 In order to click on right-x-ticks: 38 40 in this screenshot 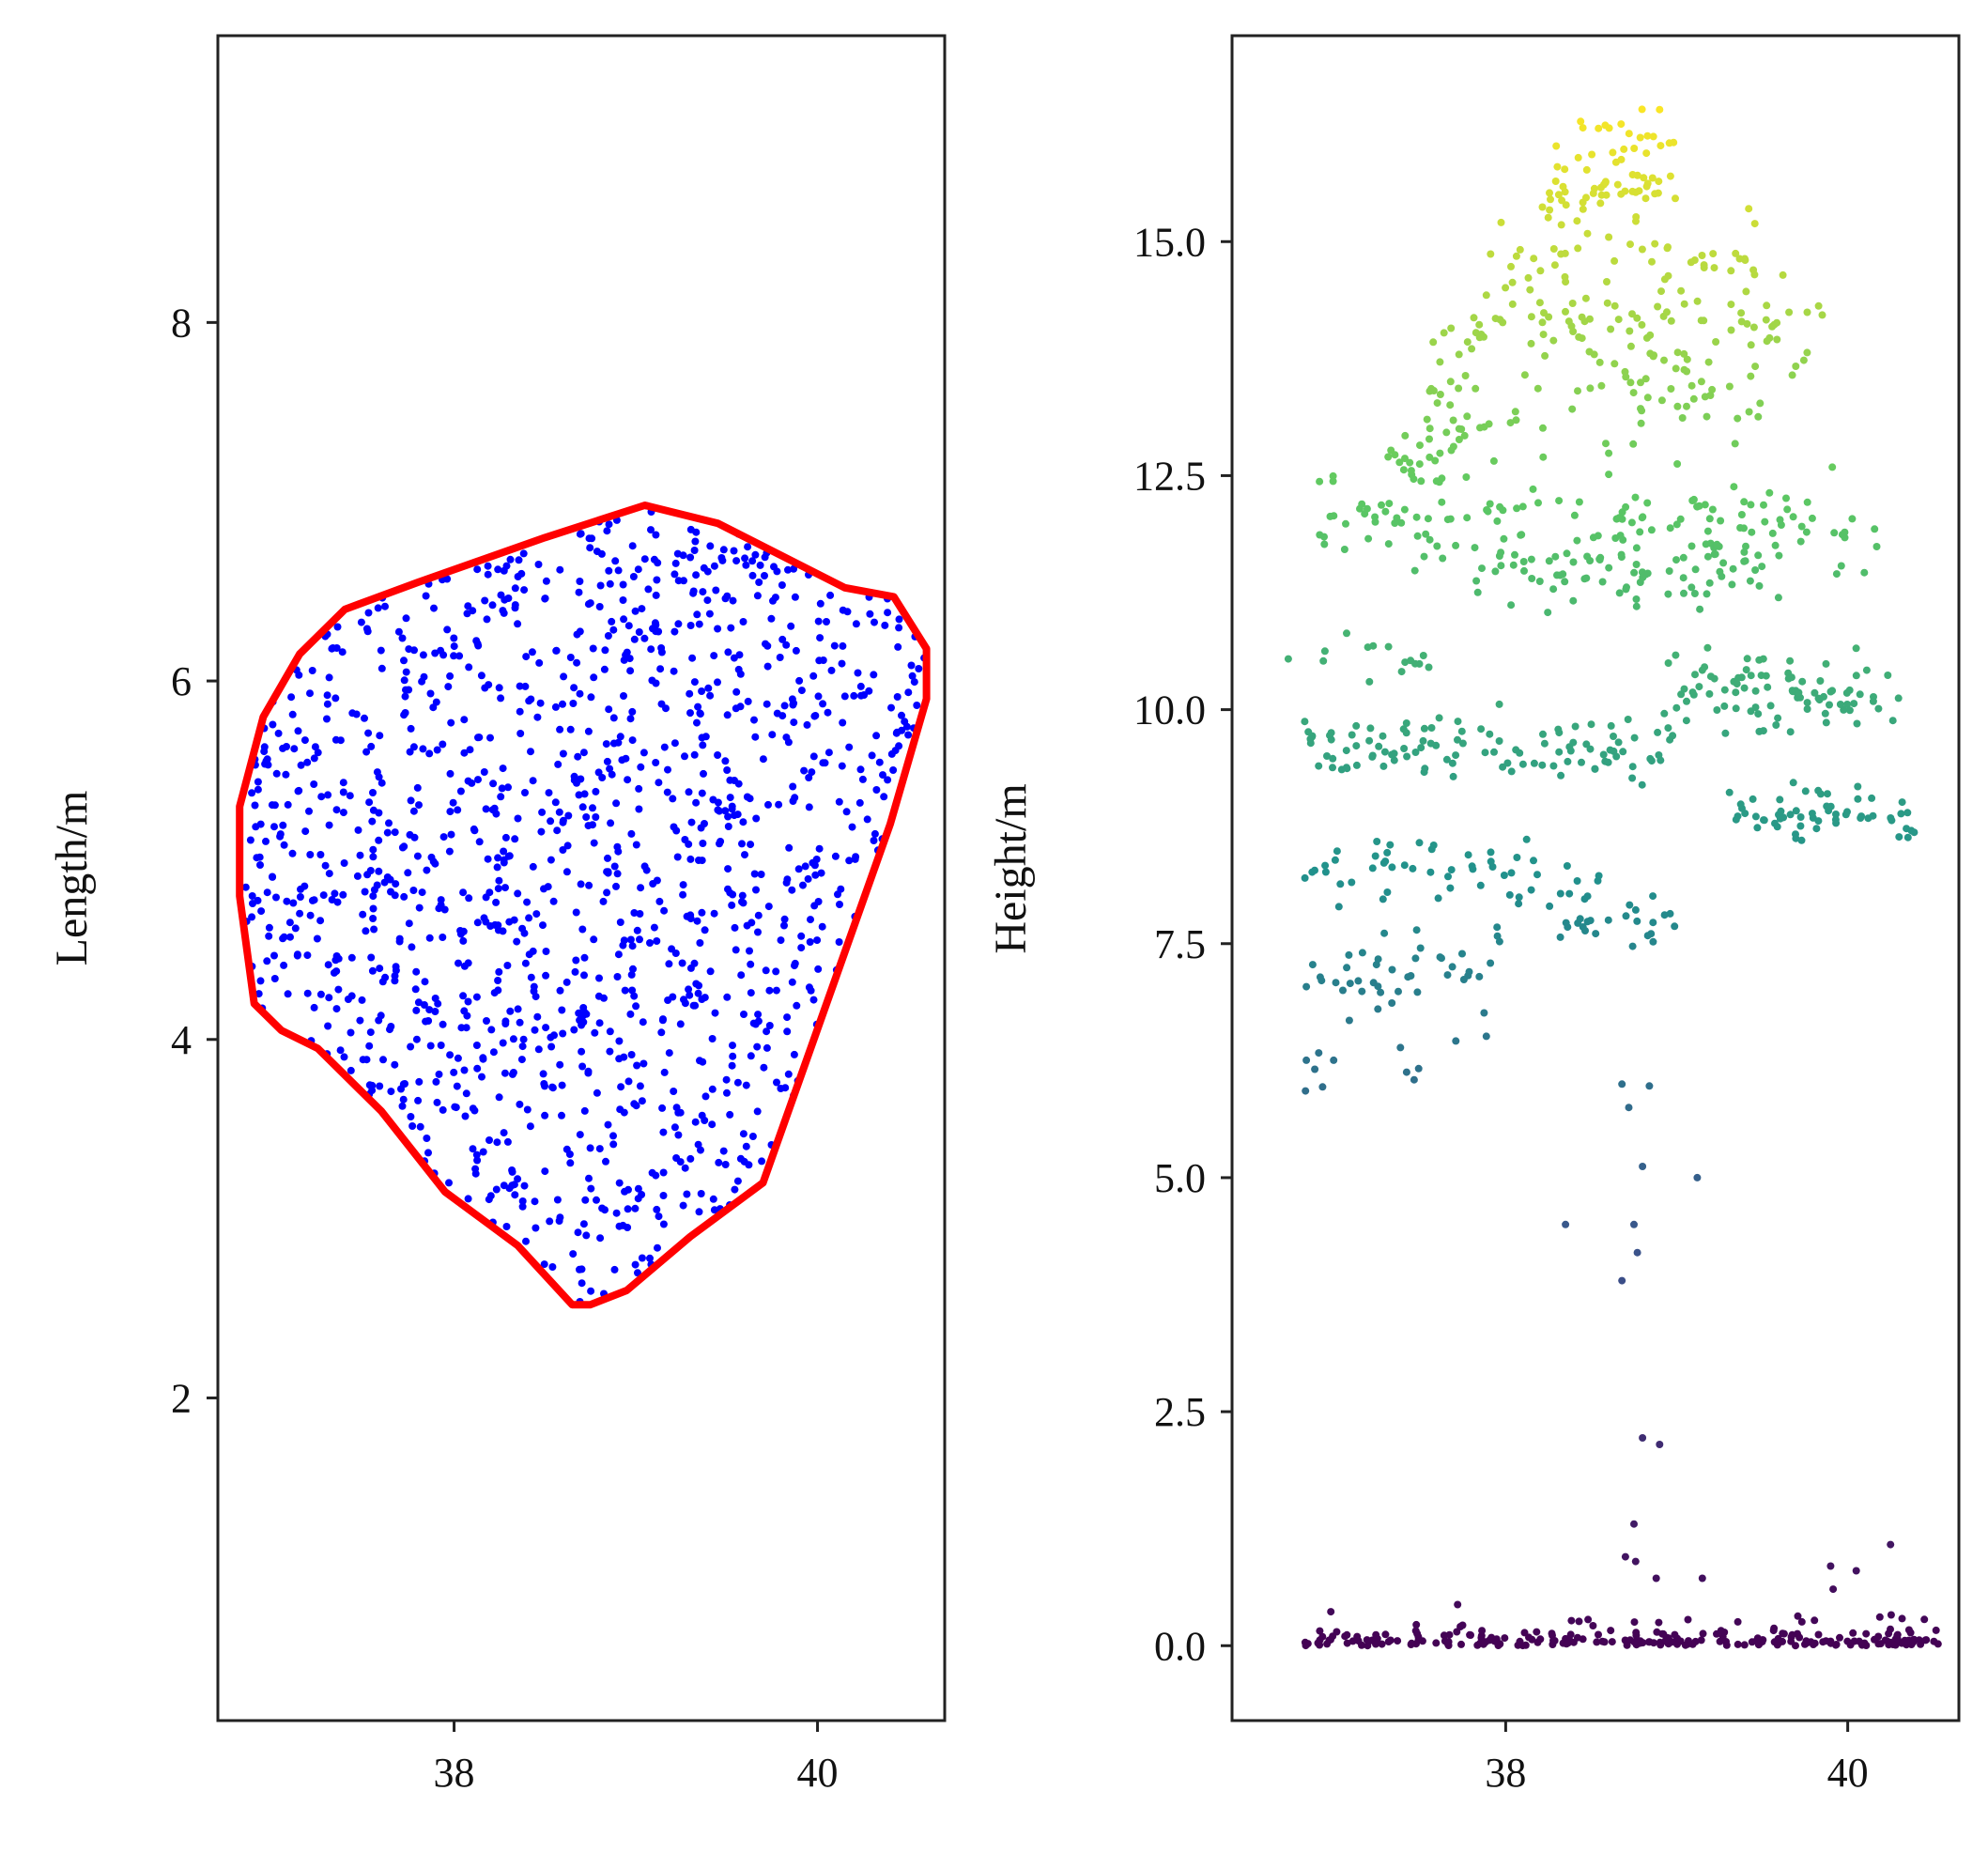, I will do `click(1677, 1759)`.